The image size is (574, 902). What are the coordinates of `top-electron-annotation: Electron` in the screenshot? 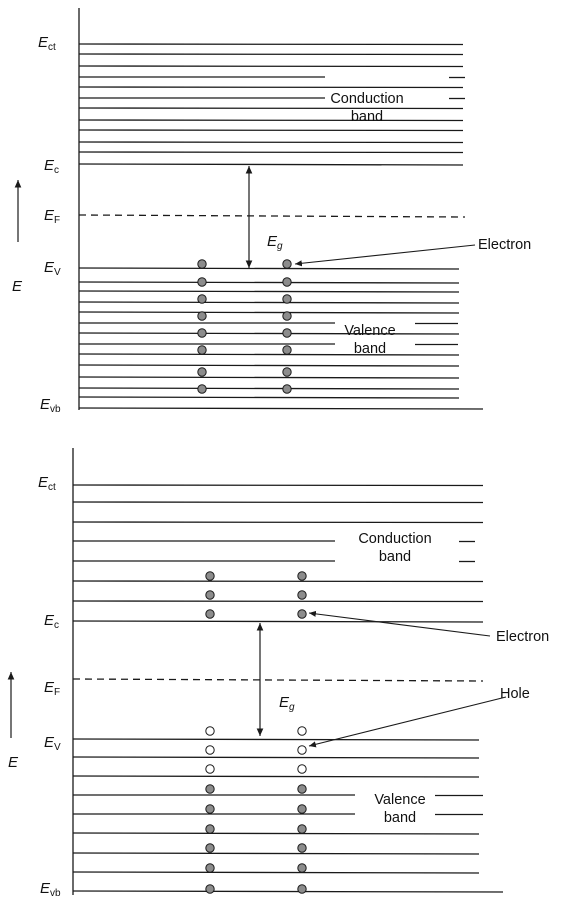 It's located at (505, 245).